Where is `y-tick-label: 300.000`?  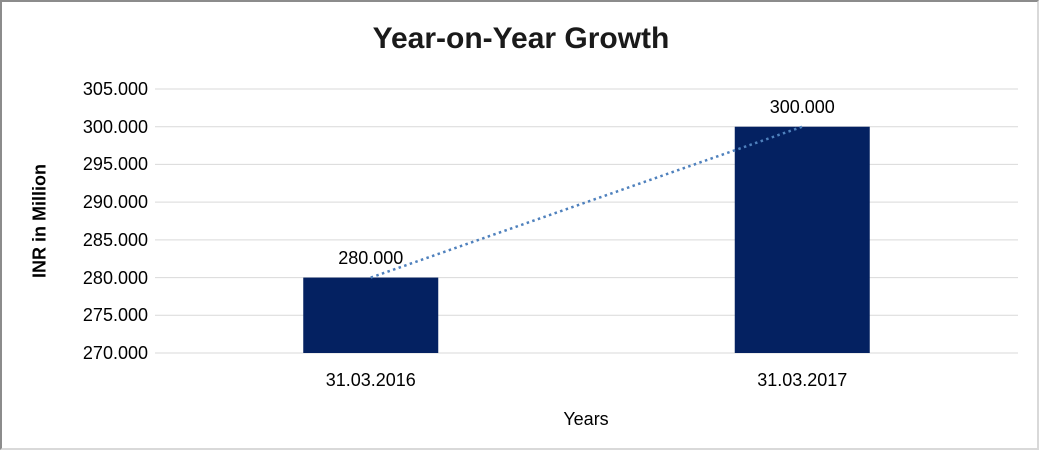 y-tick-label: 300.000 is located at coordinates (115, 126).